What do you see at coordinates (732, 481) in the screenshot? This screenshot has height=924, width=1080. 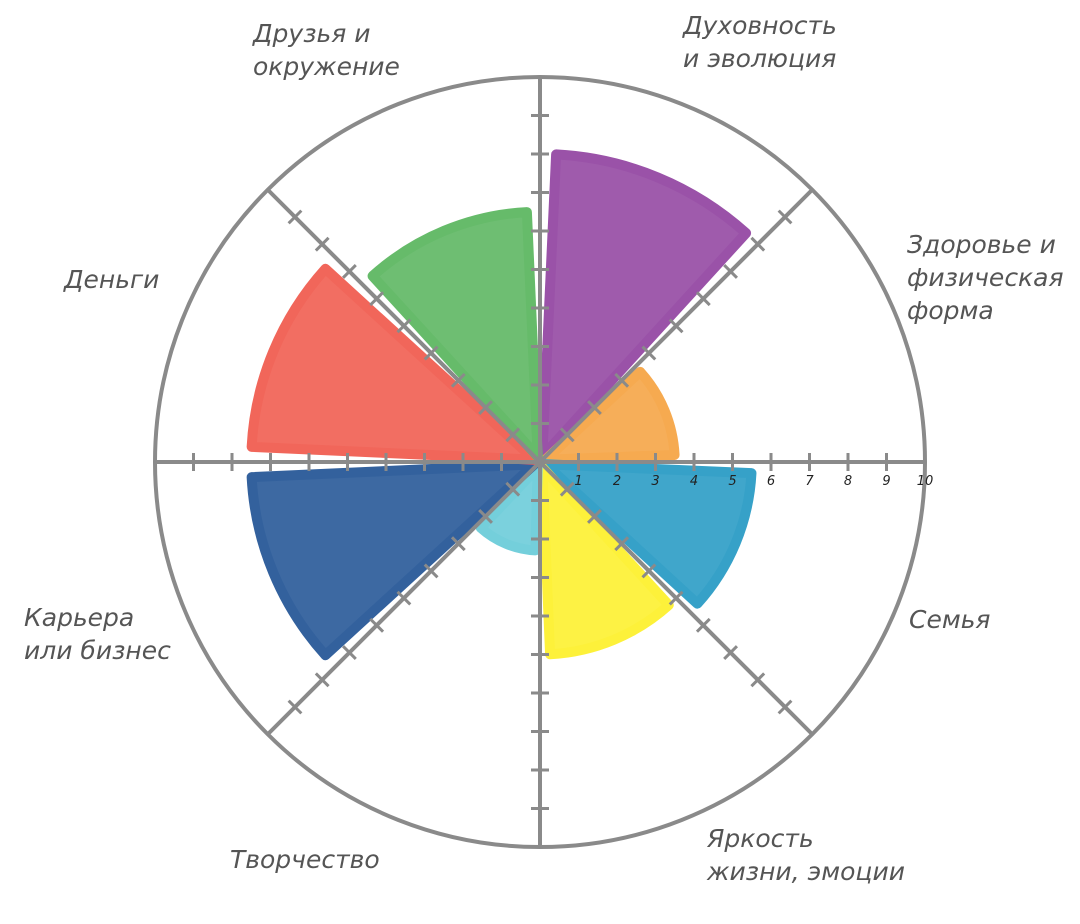 I see `tick-label: 5` at bounding box center [732, 481].